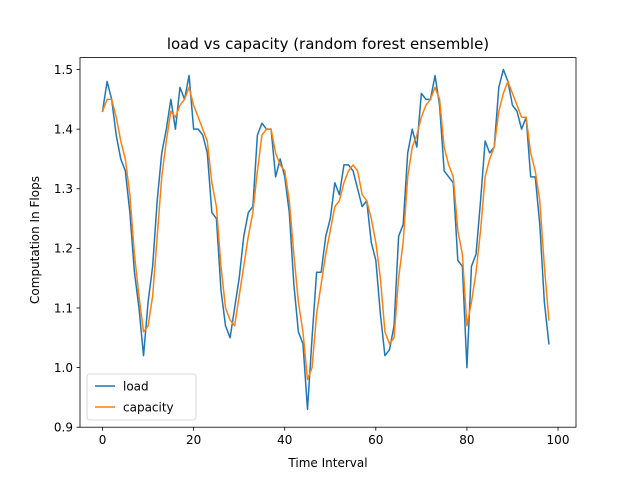  Describe the element at coordinates (148, 408) in the screenshot. I see `legend-label-capacity: capacity` at that location.